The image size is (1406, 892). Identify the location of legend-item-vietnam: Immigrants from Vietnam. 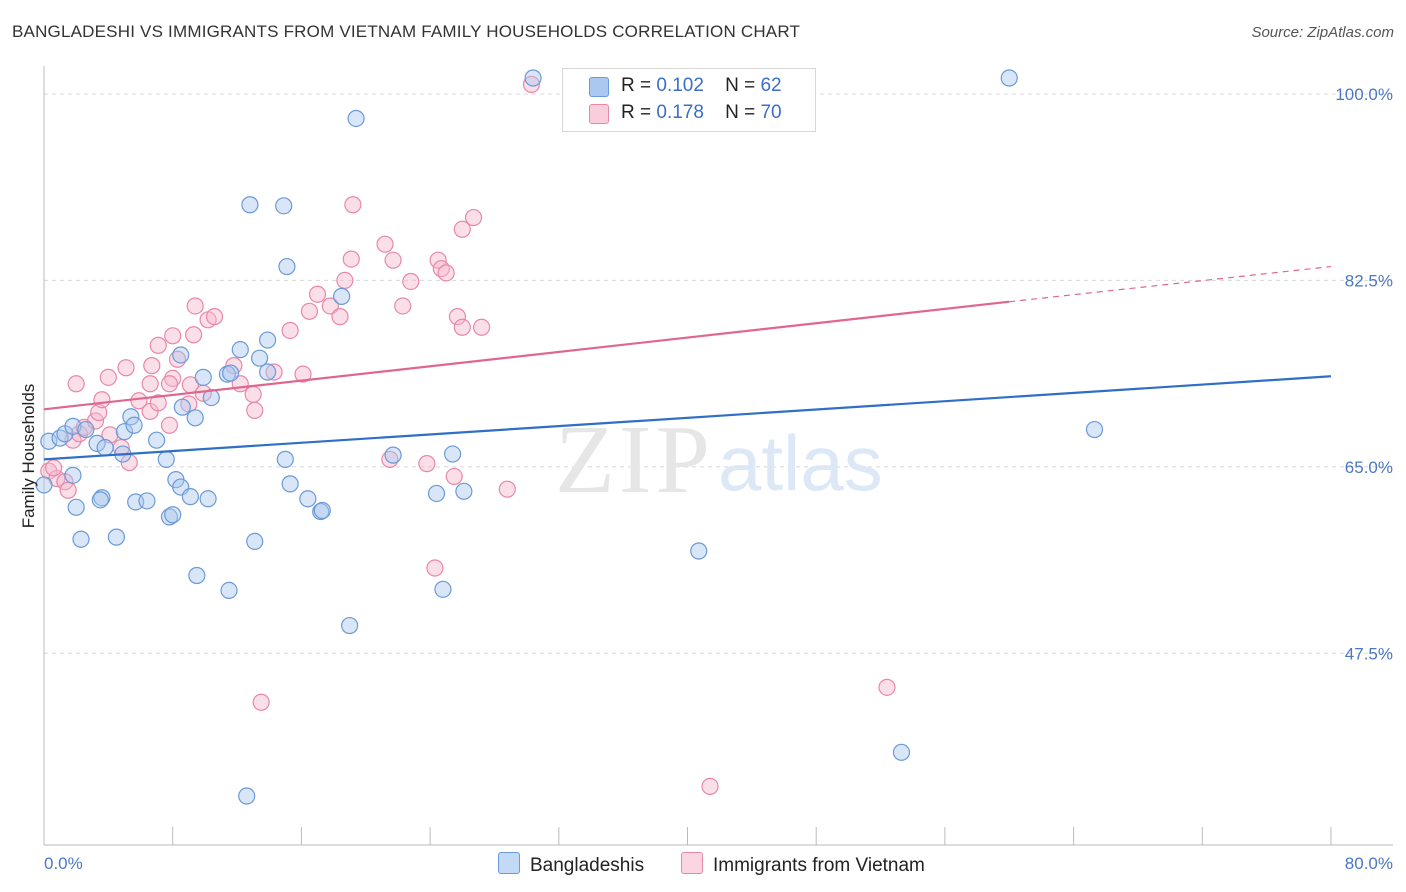
(803, 864).